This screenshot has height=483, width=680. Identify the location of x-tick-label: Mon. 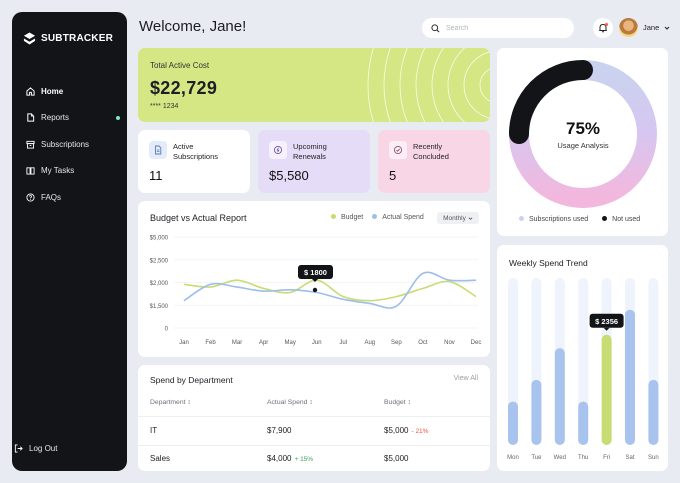
(513, 458).